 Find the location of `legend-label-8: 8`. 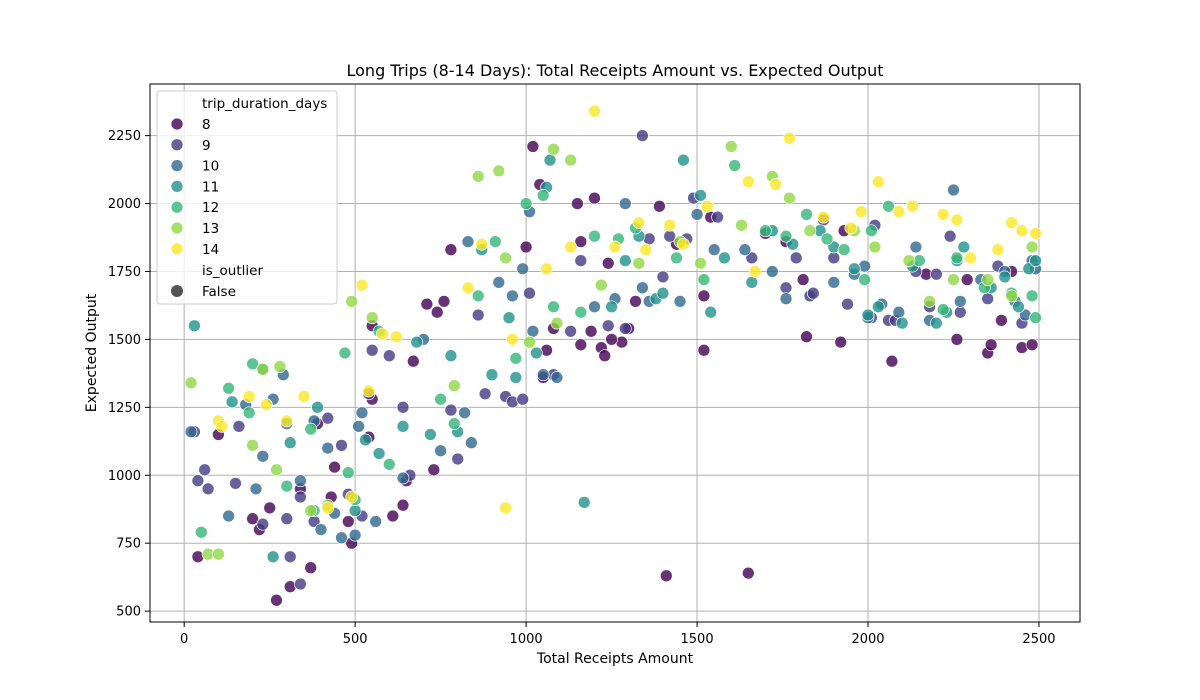

legend-label-8: 8 is located at coordinates (206, 125).